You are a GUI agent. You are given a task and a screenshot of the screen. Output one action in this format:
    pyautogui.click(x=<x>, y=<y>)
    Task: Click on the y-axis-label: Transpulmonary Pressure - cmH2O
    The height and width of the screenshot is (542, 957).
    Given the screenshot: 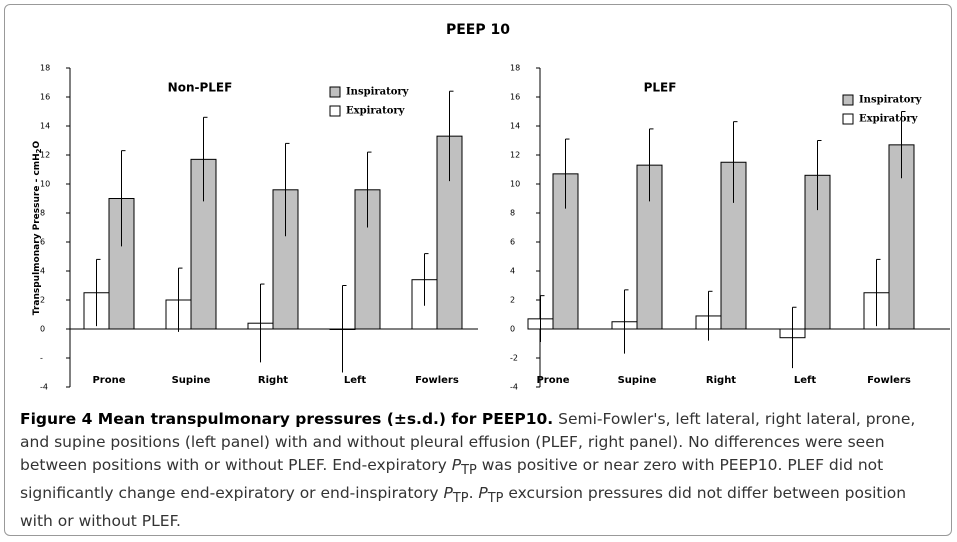 What is the action you would take?
    pyautogui.click(x=38, y=227)
    